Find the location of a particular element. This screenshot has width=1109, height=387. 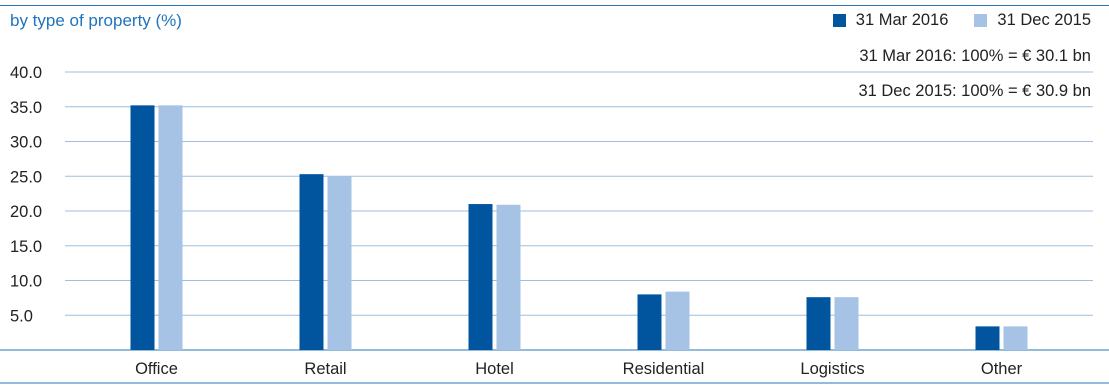

y-tick-label: 5.0 is located at coordinates (21, 316).